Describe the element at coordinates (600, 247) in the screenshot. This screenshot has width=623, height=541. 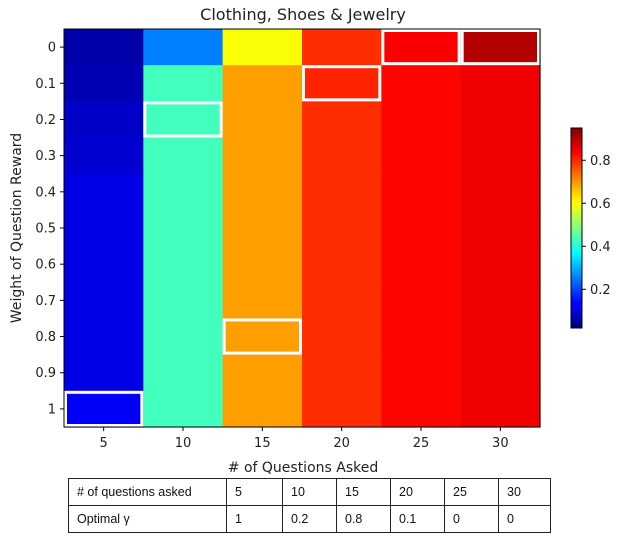
I see `colorbar-tick-label: 0.4` at that location.